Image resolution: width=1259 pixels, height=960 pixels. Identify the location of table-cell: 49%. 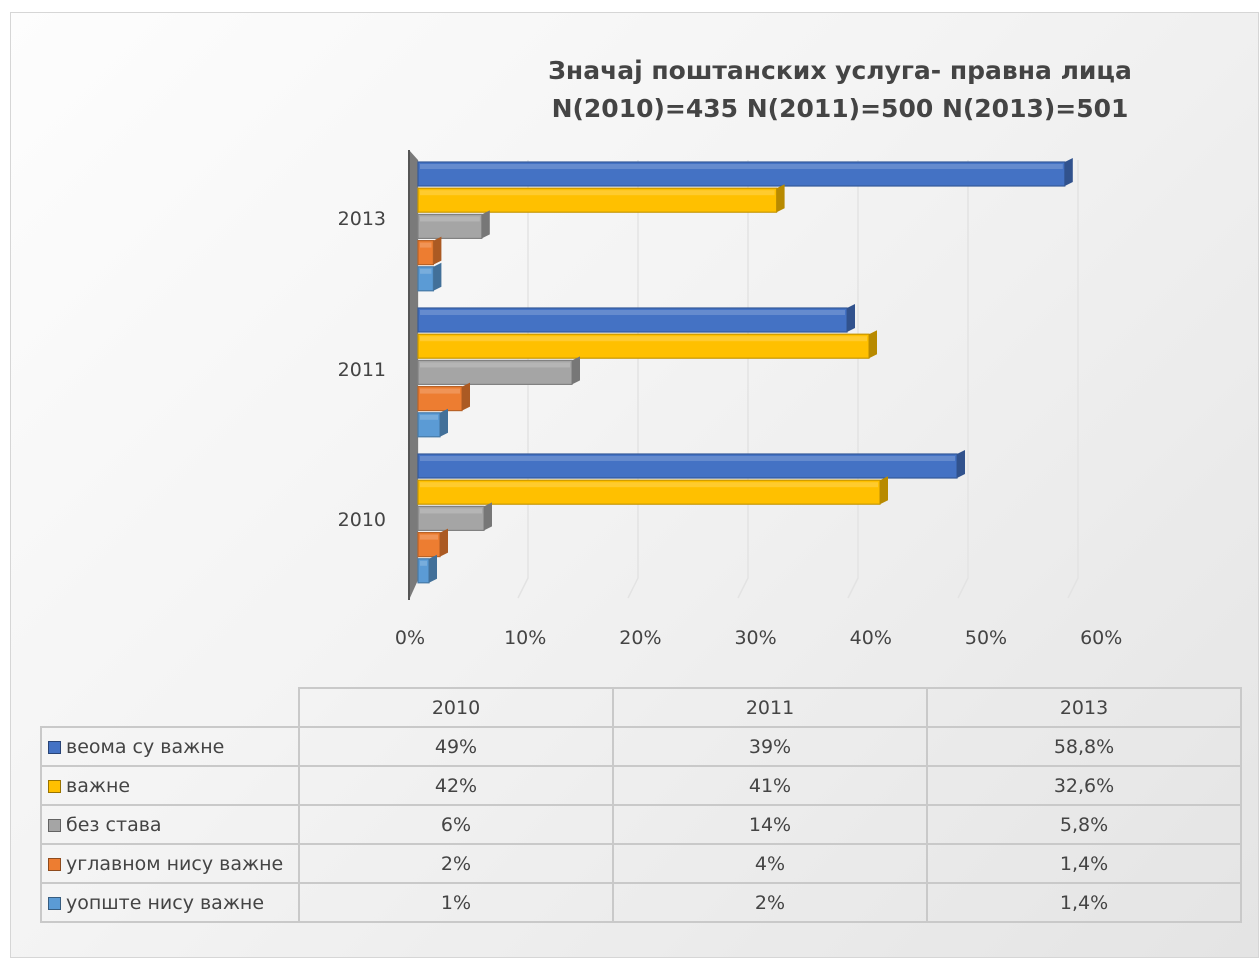
(456, 746).